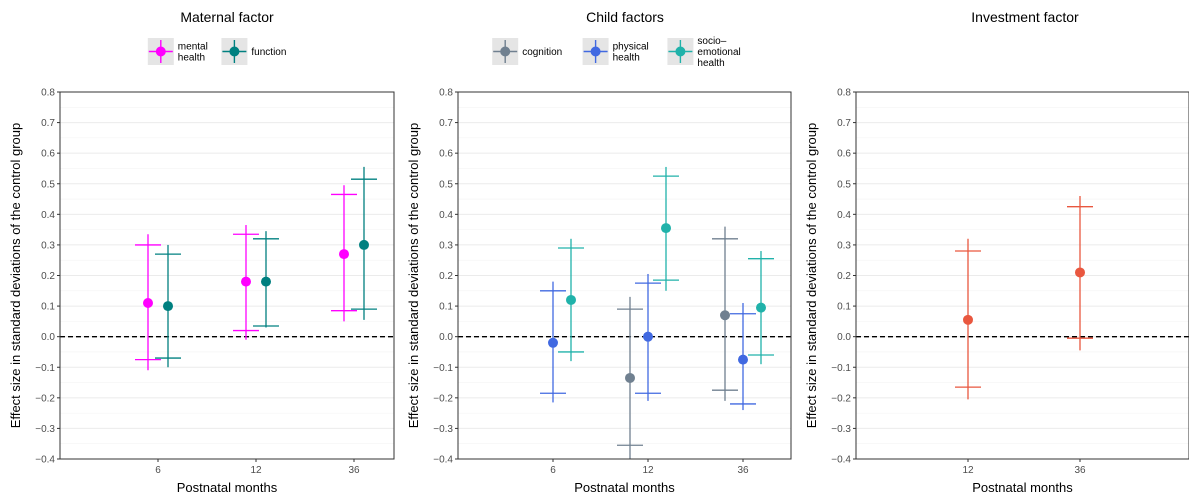 This screenshot has width=1189, height=500. Describe the element at coordinates (193, 47) in the screenshot. I see `legend-label: mental` at that location.